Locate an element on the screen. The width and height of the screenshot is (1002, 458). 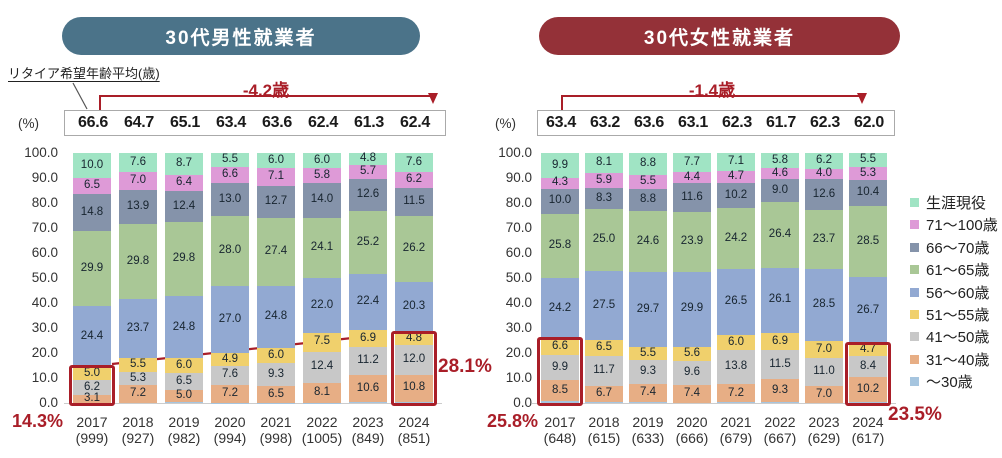
x-axis-year-label: 2021 is located at coordinates (276, 422).